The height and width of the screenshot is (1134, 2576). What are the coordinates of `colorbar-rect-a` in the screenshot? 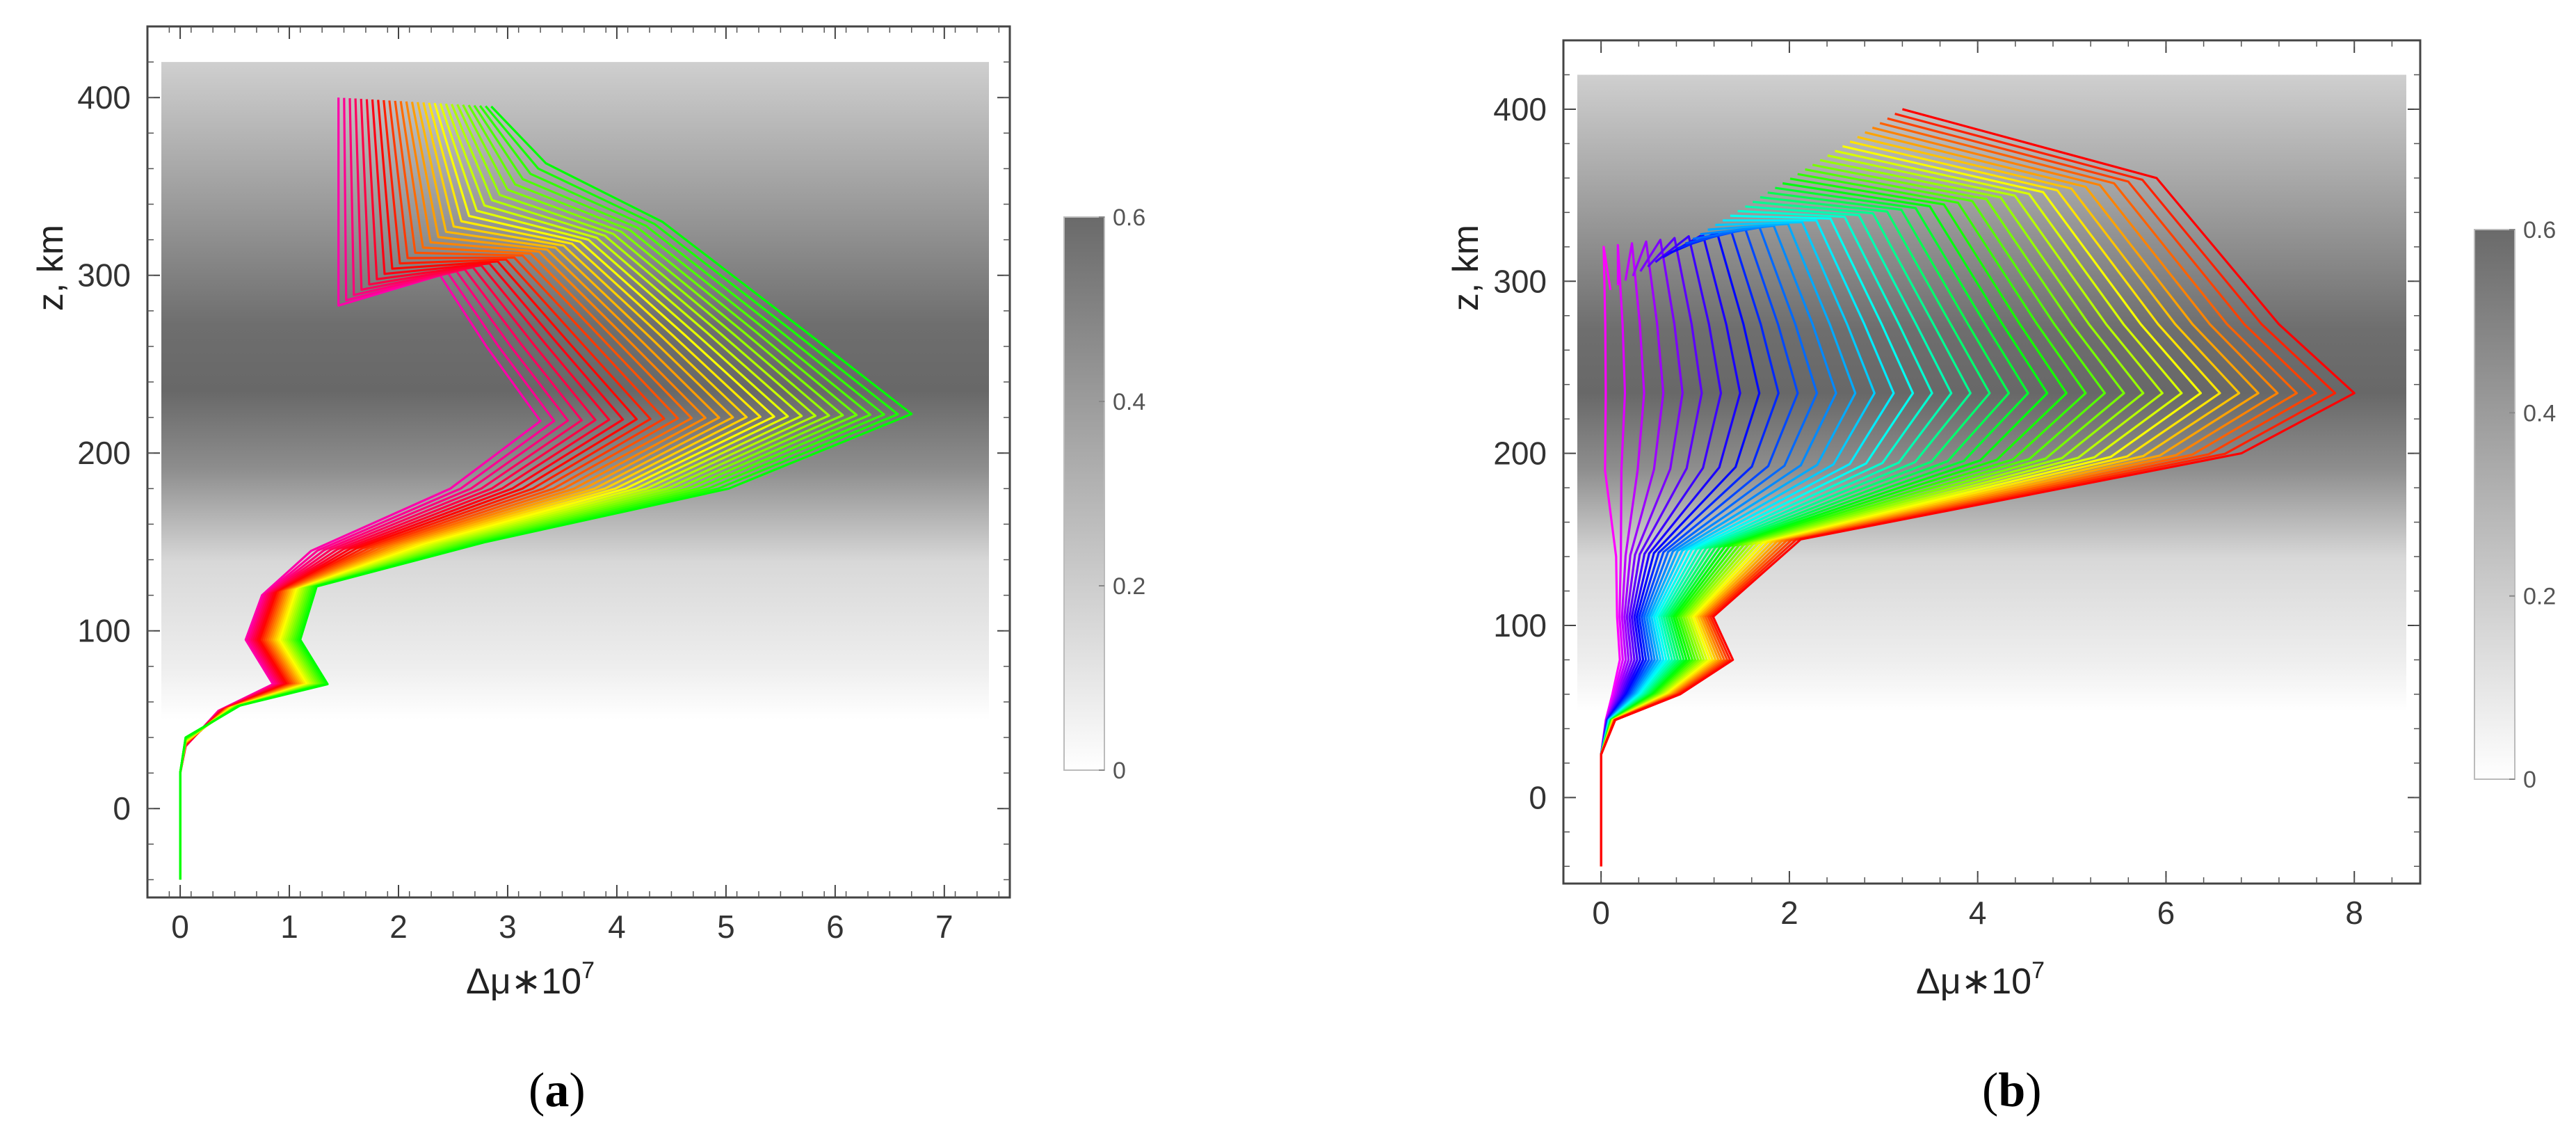 It's located at (1084, 493).